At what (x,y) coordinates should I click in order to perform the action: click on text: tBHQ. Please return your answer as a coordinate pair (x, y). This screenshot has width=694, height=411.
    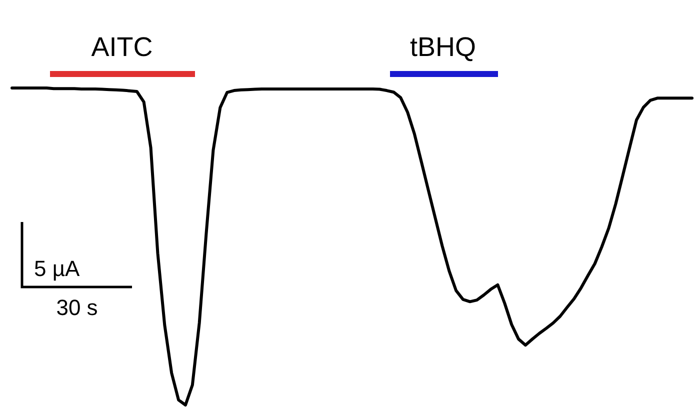
    Looking at the image, I should click on (443, 47).